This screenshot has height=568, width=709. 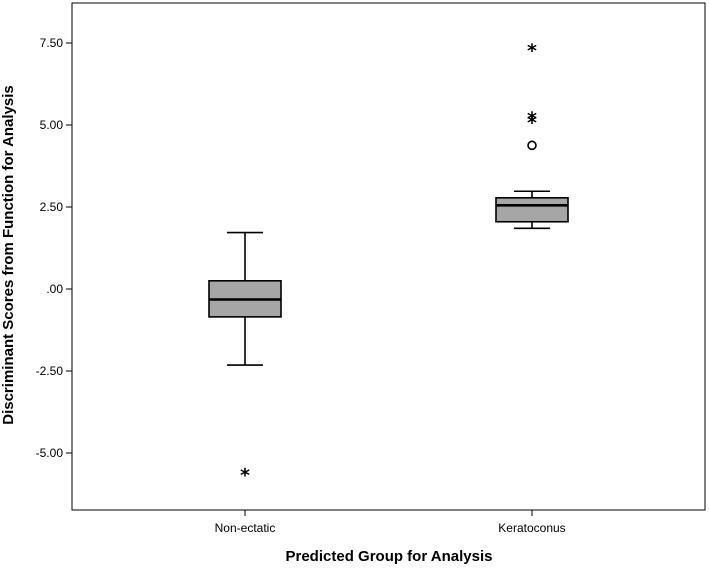 What do you see at coordinates (50, 371) in the screenshot?
I see `y-tick-label: -2.50` at bounding box center [50, 371].